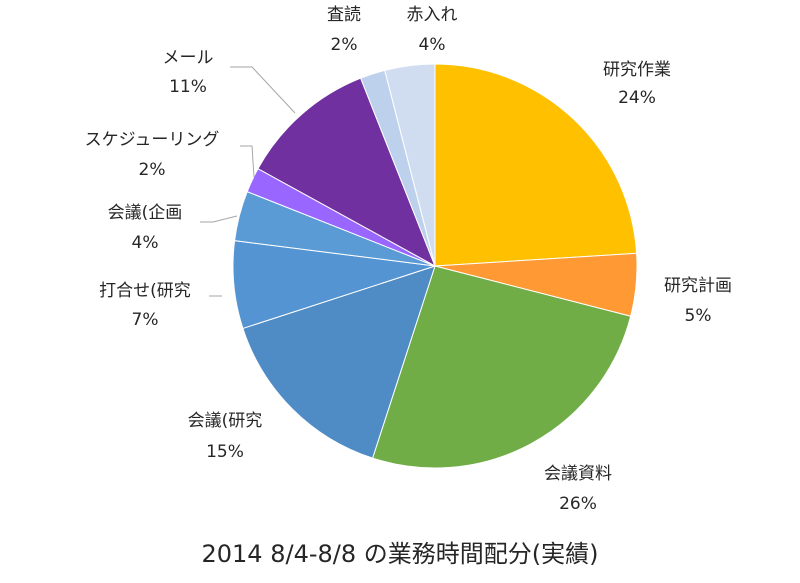 The height and width of the screenshot is (583, 800). I want to click on slice-label: 査読, so click(344, 15).